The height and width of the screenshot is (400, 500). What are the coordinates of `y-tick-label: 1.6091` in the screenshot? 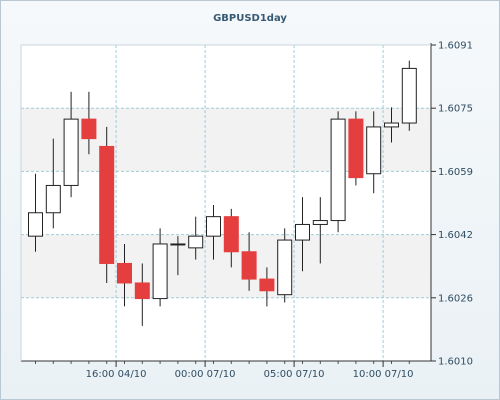 It's located at (455, 46).